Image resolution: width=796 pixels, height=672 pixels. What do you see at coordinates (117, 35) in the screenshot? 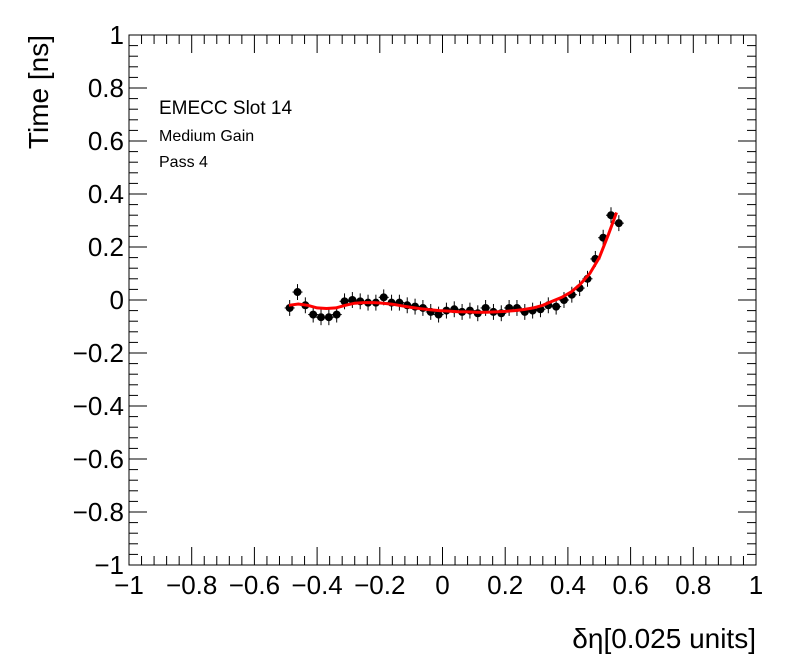
I see `y-tick-label: 1` at bounding box center [117, 35].